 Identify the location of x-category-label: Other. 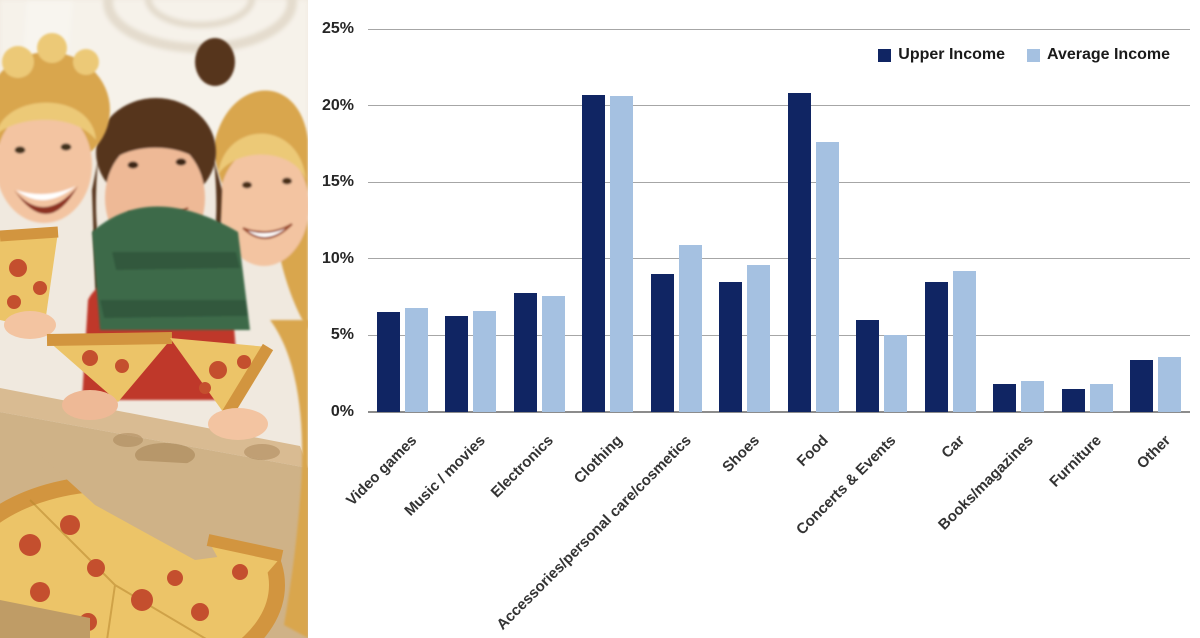
(1153, 452).